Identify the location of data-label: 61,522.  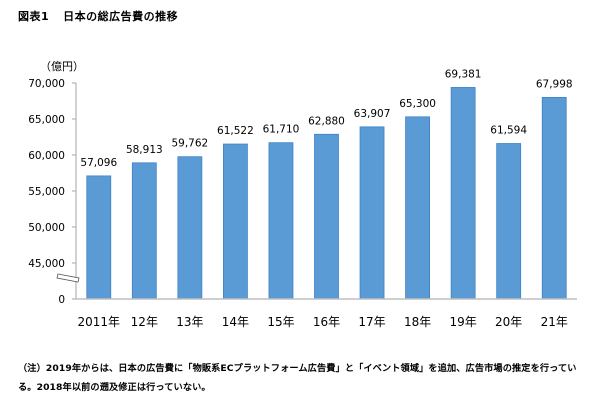
(235, 131).